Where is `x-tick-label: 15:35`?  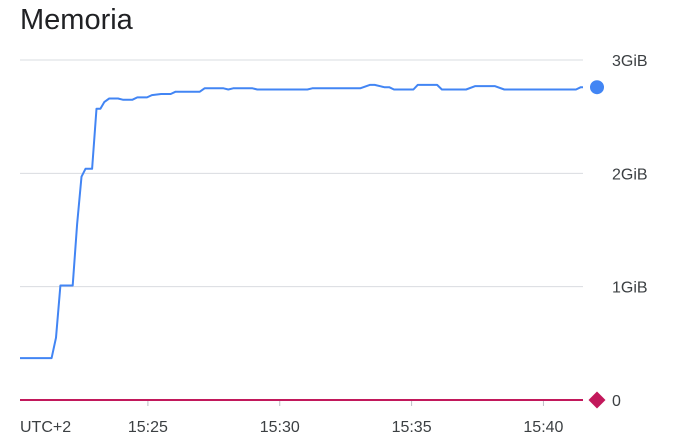
x-tick-label: 15:35 is located at coordinates (412, 427).